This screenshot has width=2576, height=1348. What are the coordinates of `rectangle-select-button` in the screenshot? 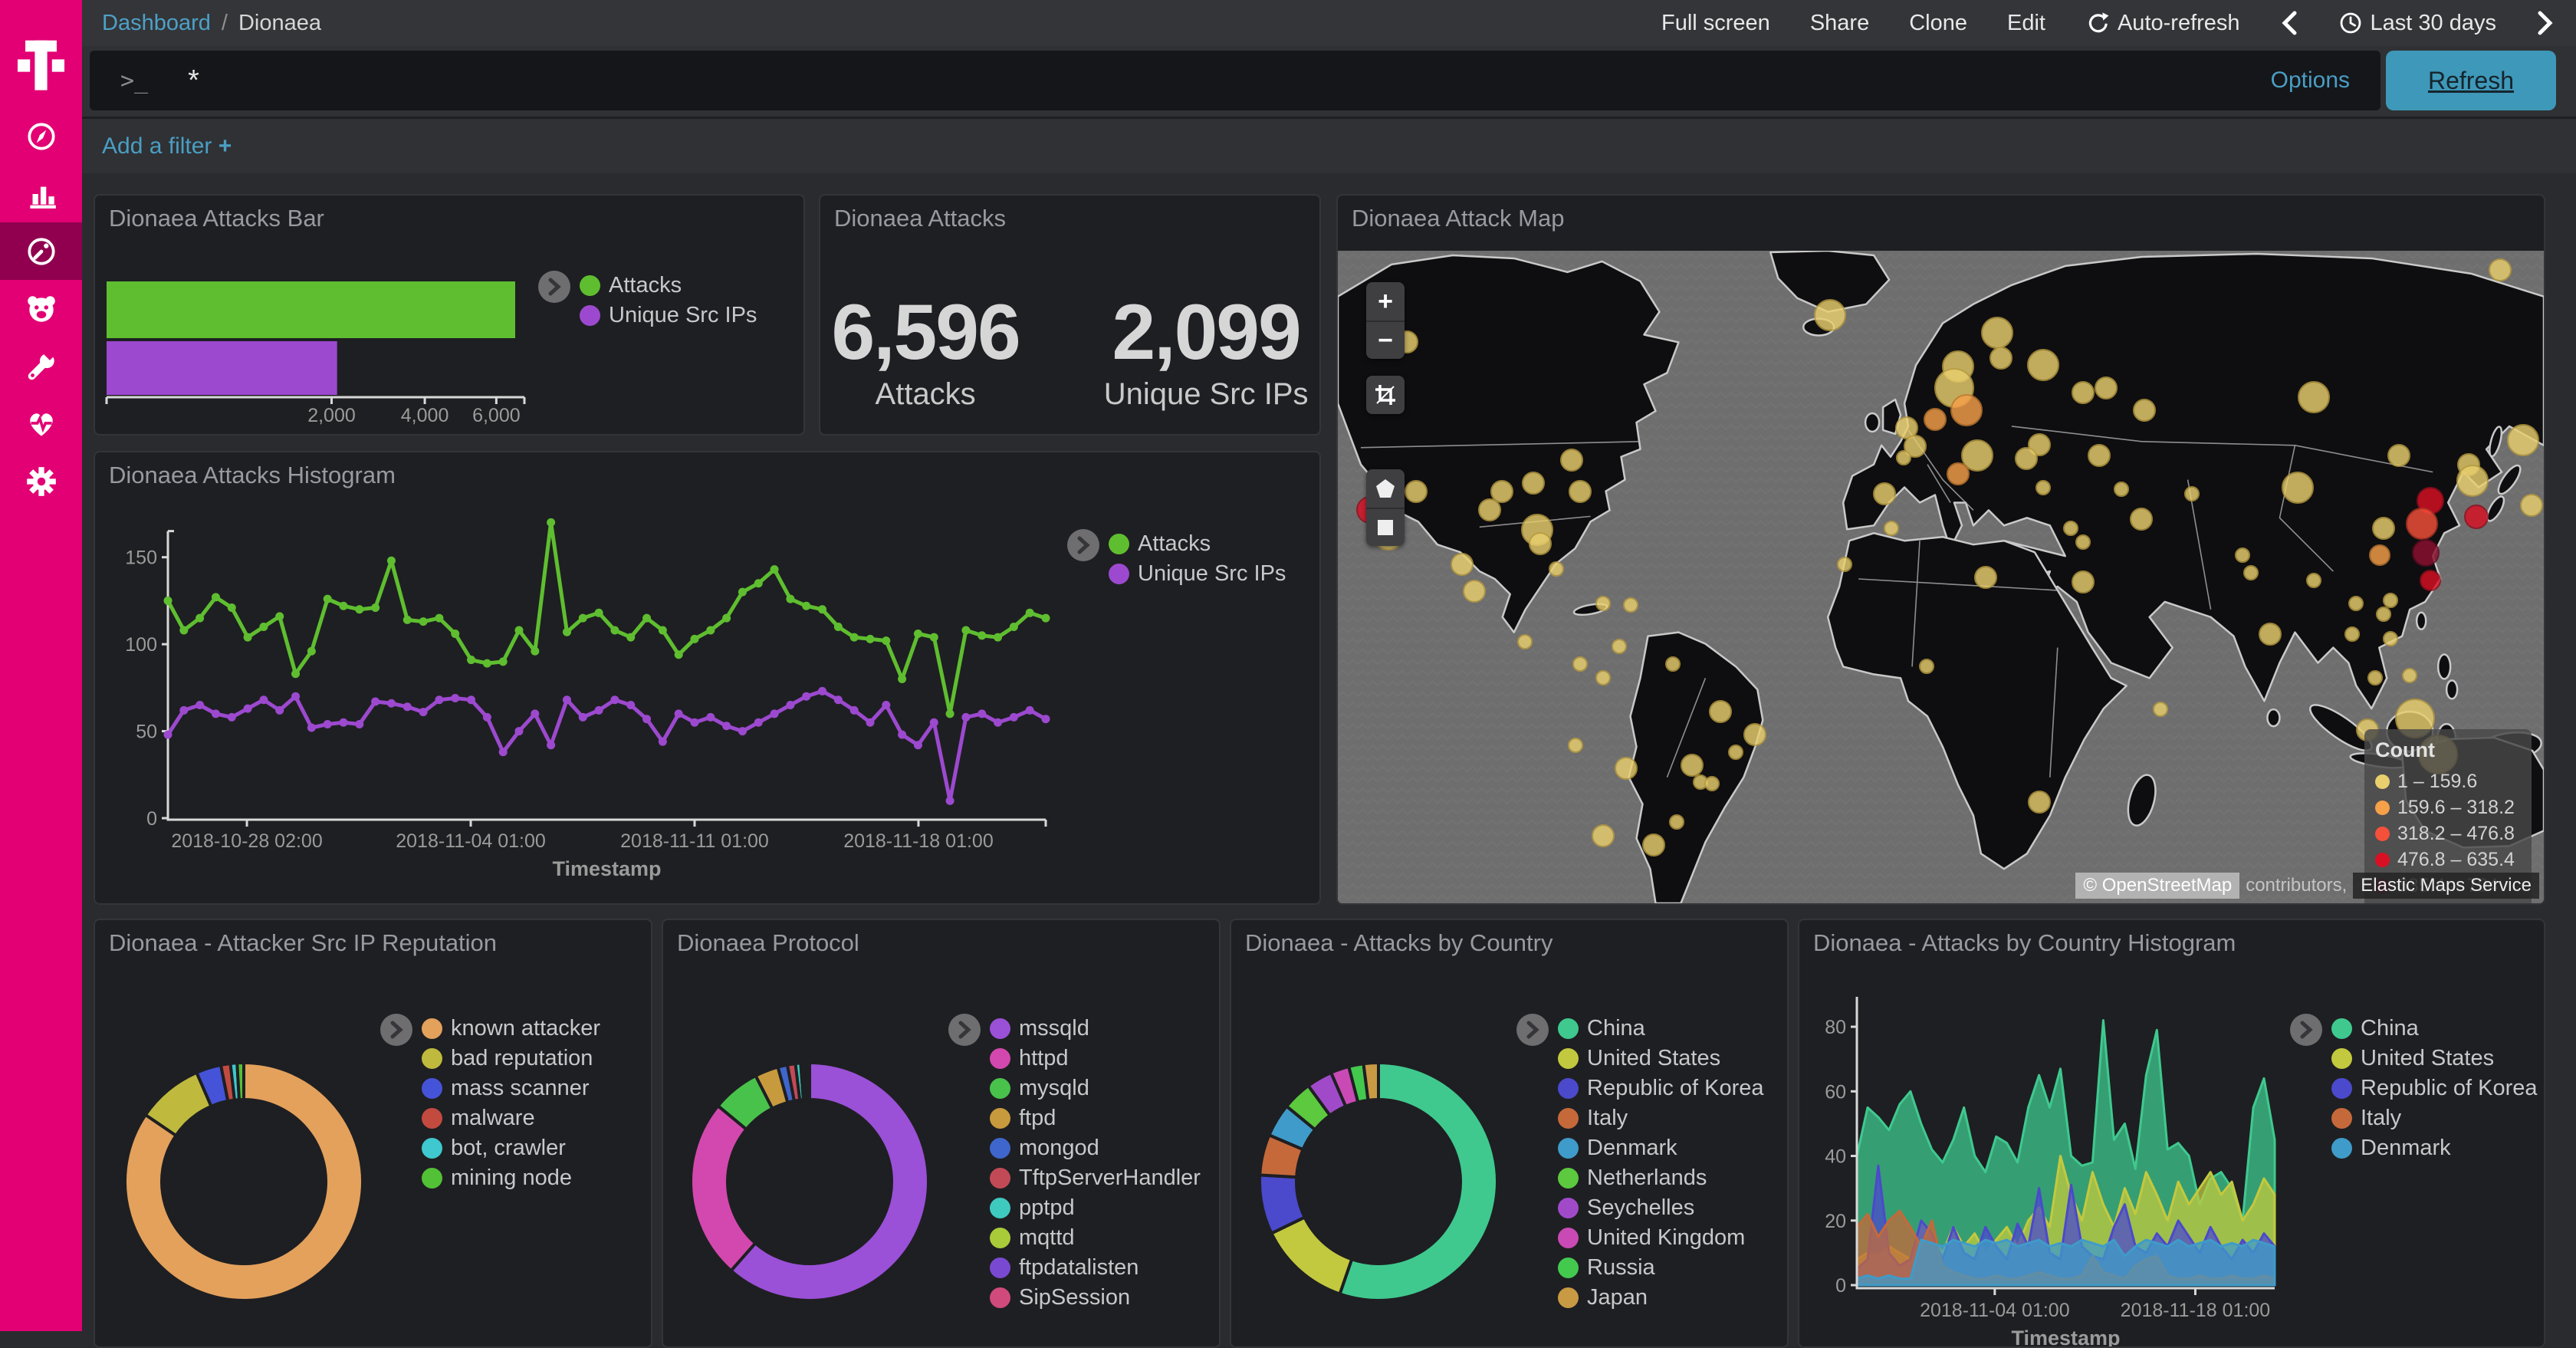 It's located at (1385, 527).